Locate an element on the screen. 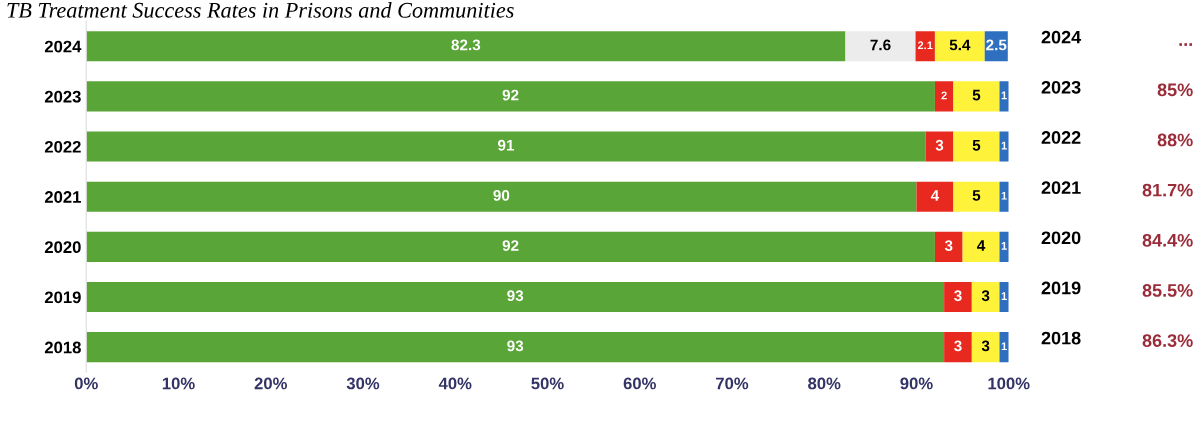  x-tick-label: 80% is located at coordinates (824, 383).